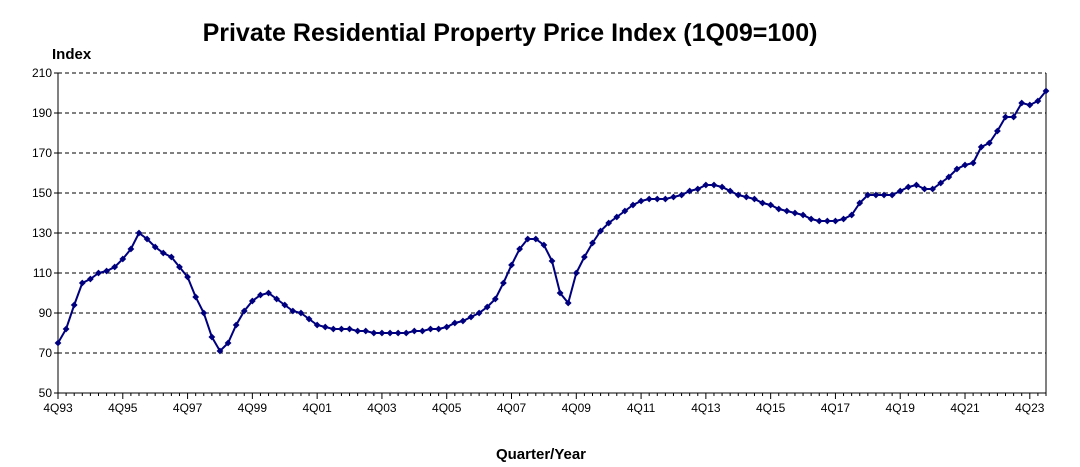 This screenshot has width=1080, height=467. What do you see at coordinates (42, 153) in the screenshot?
I see `y-tick-label: 170` at bounding box center [42, 153].